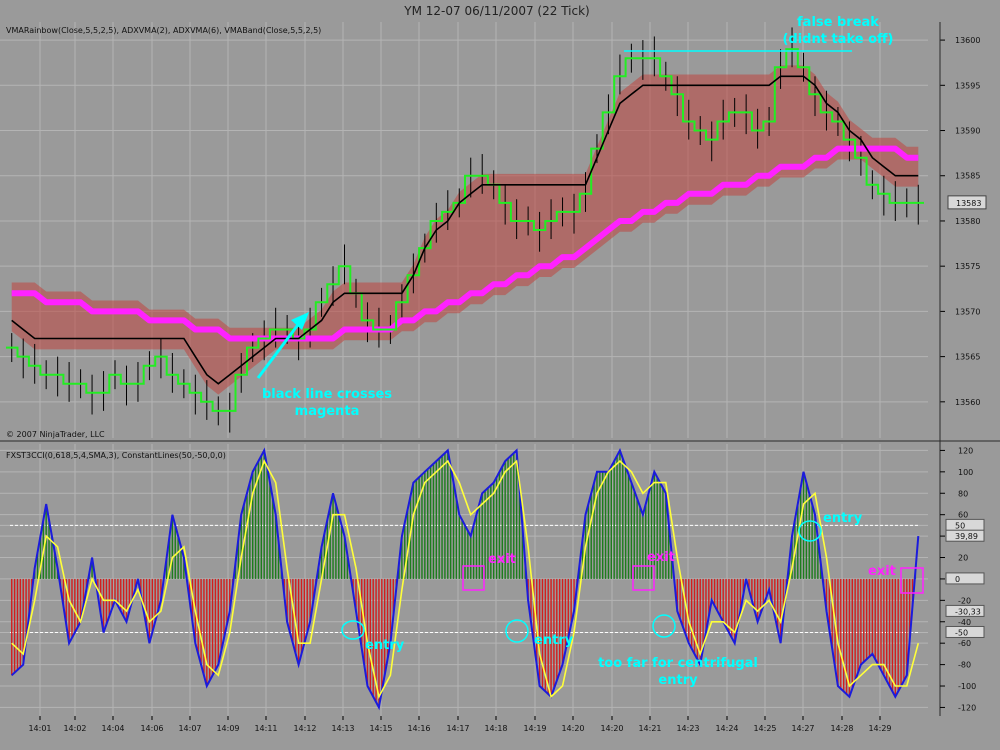 The height and width of the screenshot is (750, 1000). I want to click on time-axis-label: 14:17, so click(457, 728).